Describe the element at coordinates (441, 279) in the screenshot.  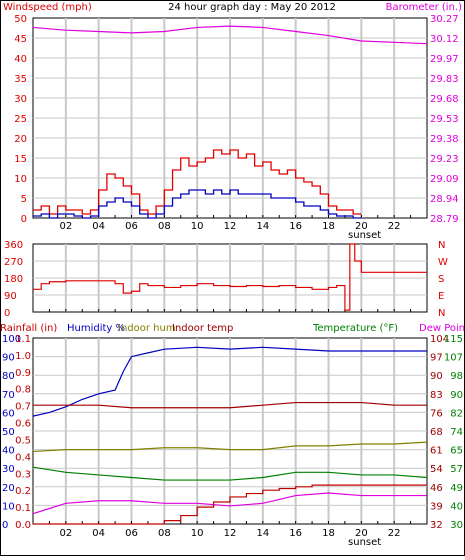
I see `compass-tick-label: S` at that location.